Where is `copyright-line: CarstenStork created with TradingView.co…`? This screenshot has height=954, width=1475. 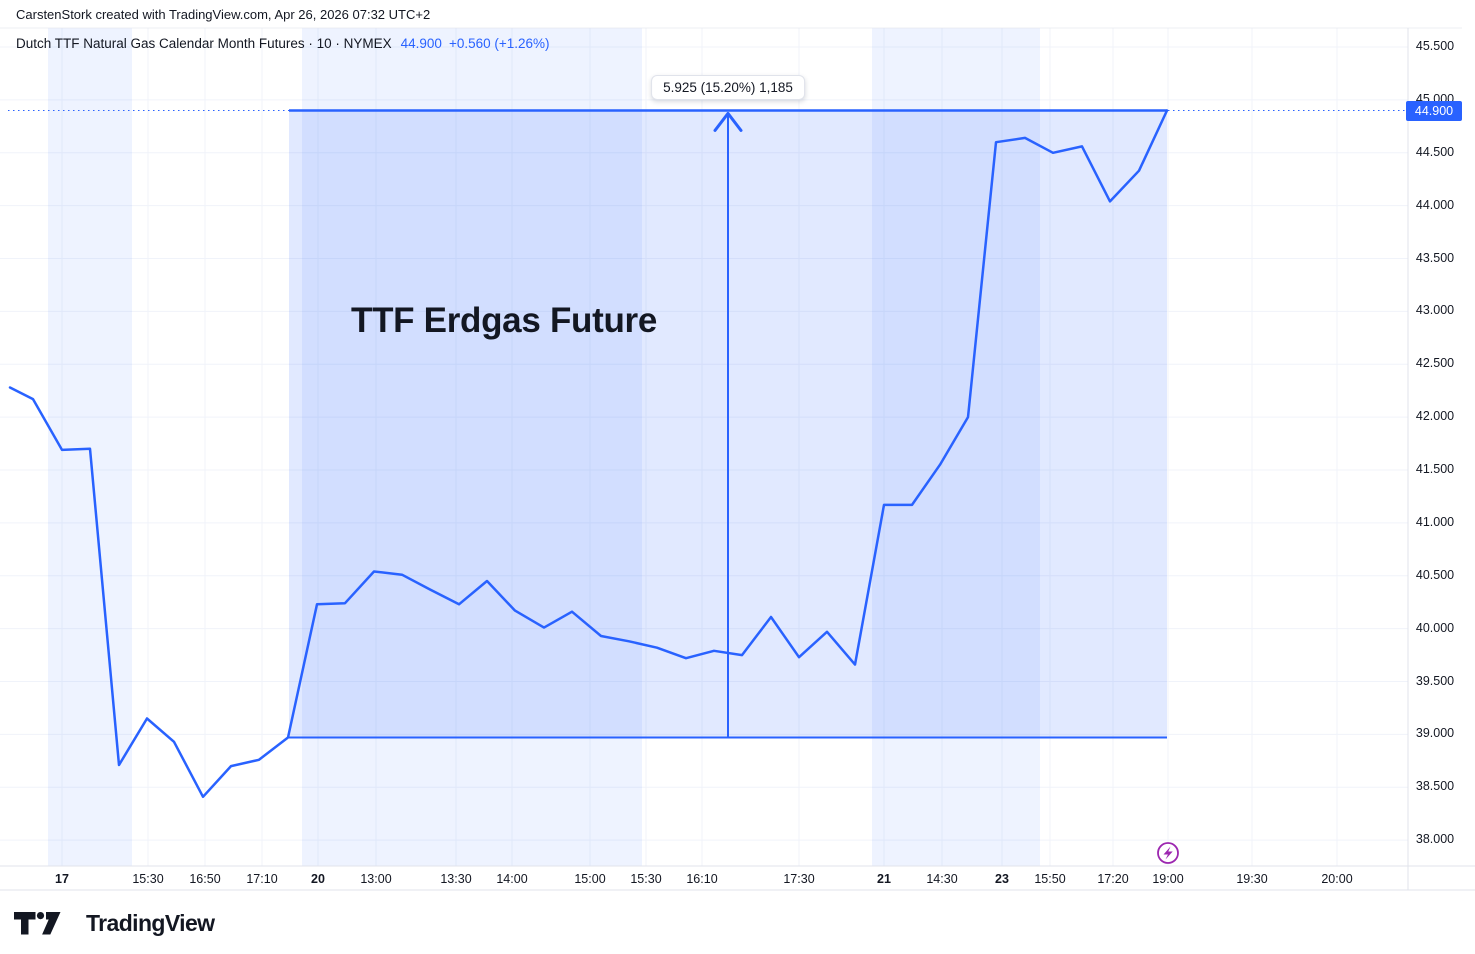 copyright-line: CarstenStork created with TradingView.co… is located at coordinates (223, 14).